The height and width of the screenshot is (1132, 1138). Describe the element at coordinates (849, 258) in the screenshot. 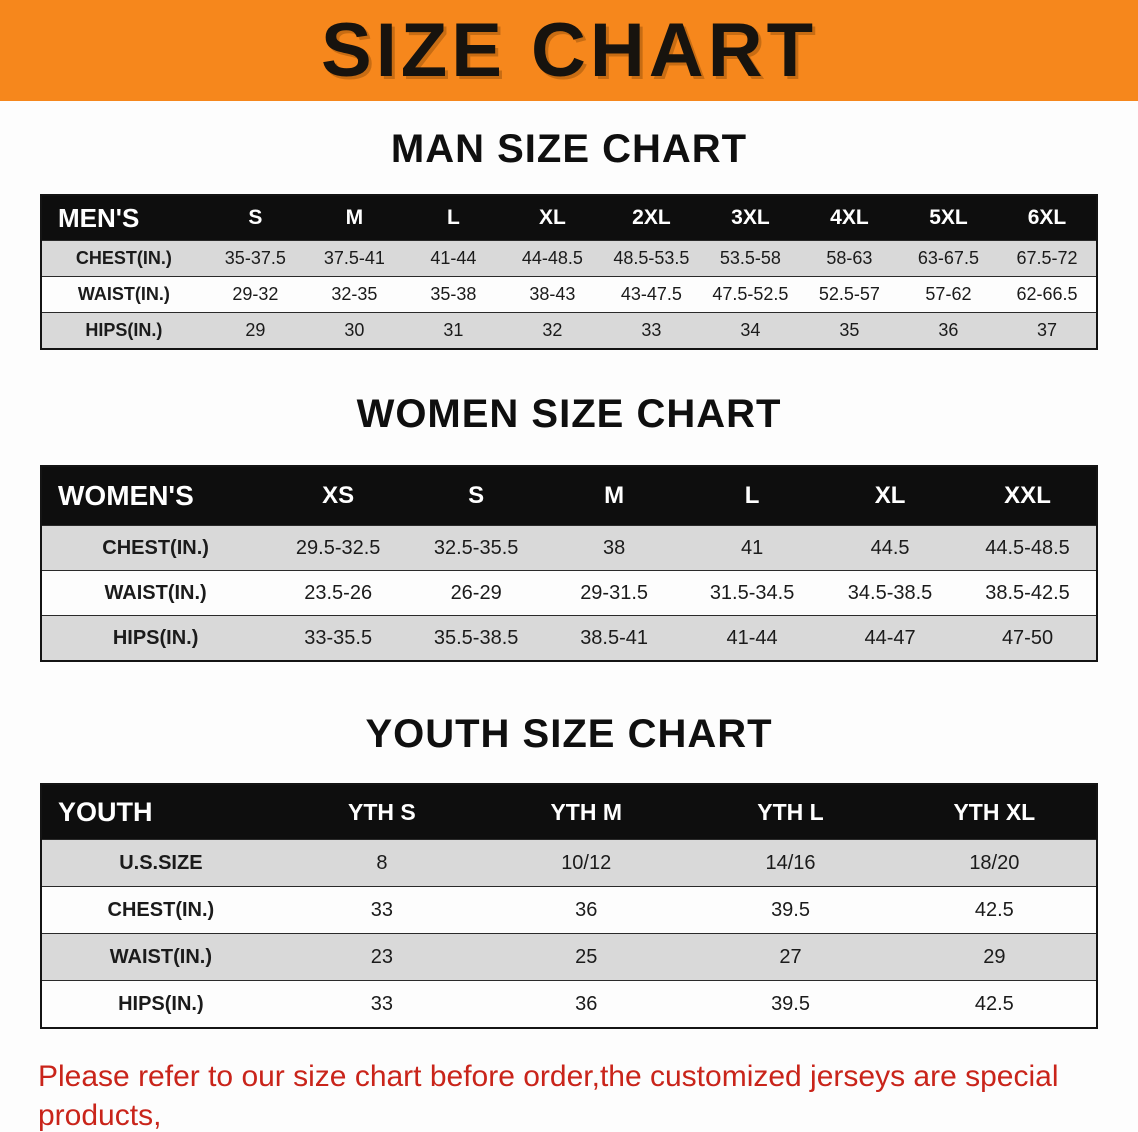

I see `size-value: 58-63` at that location.